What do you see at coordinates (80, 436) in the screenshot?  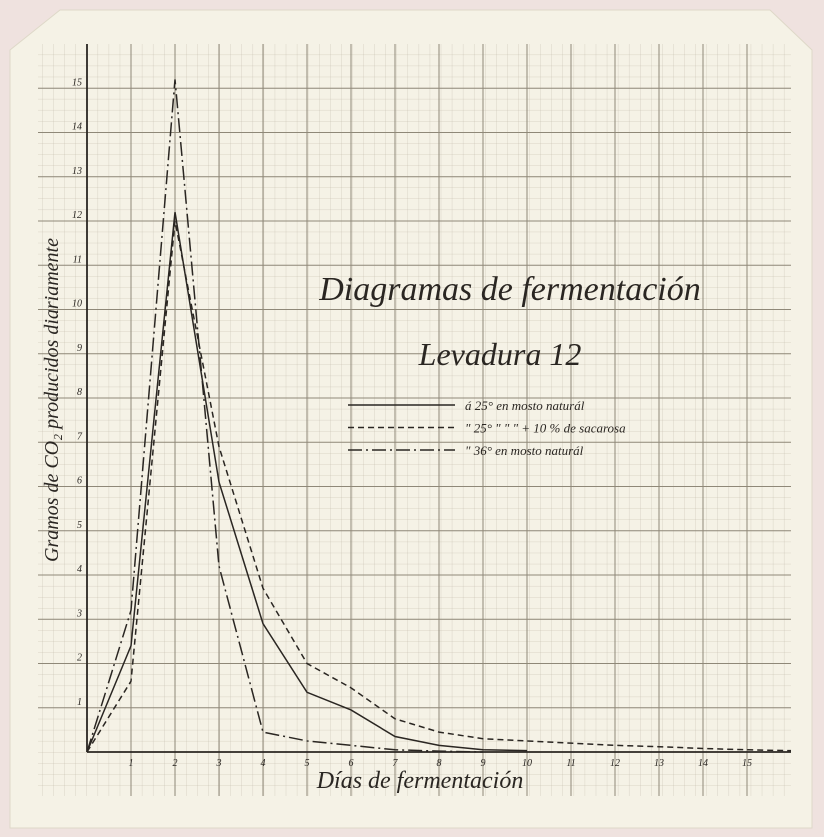 I see `y-tick-label: 7` at bounding box center [80, 436].